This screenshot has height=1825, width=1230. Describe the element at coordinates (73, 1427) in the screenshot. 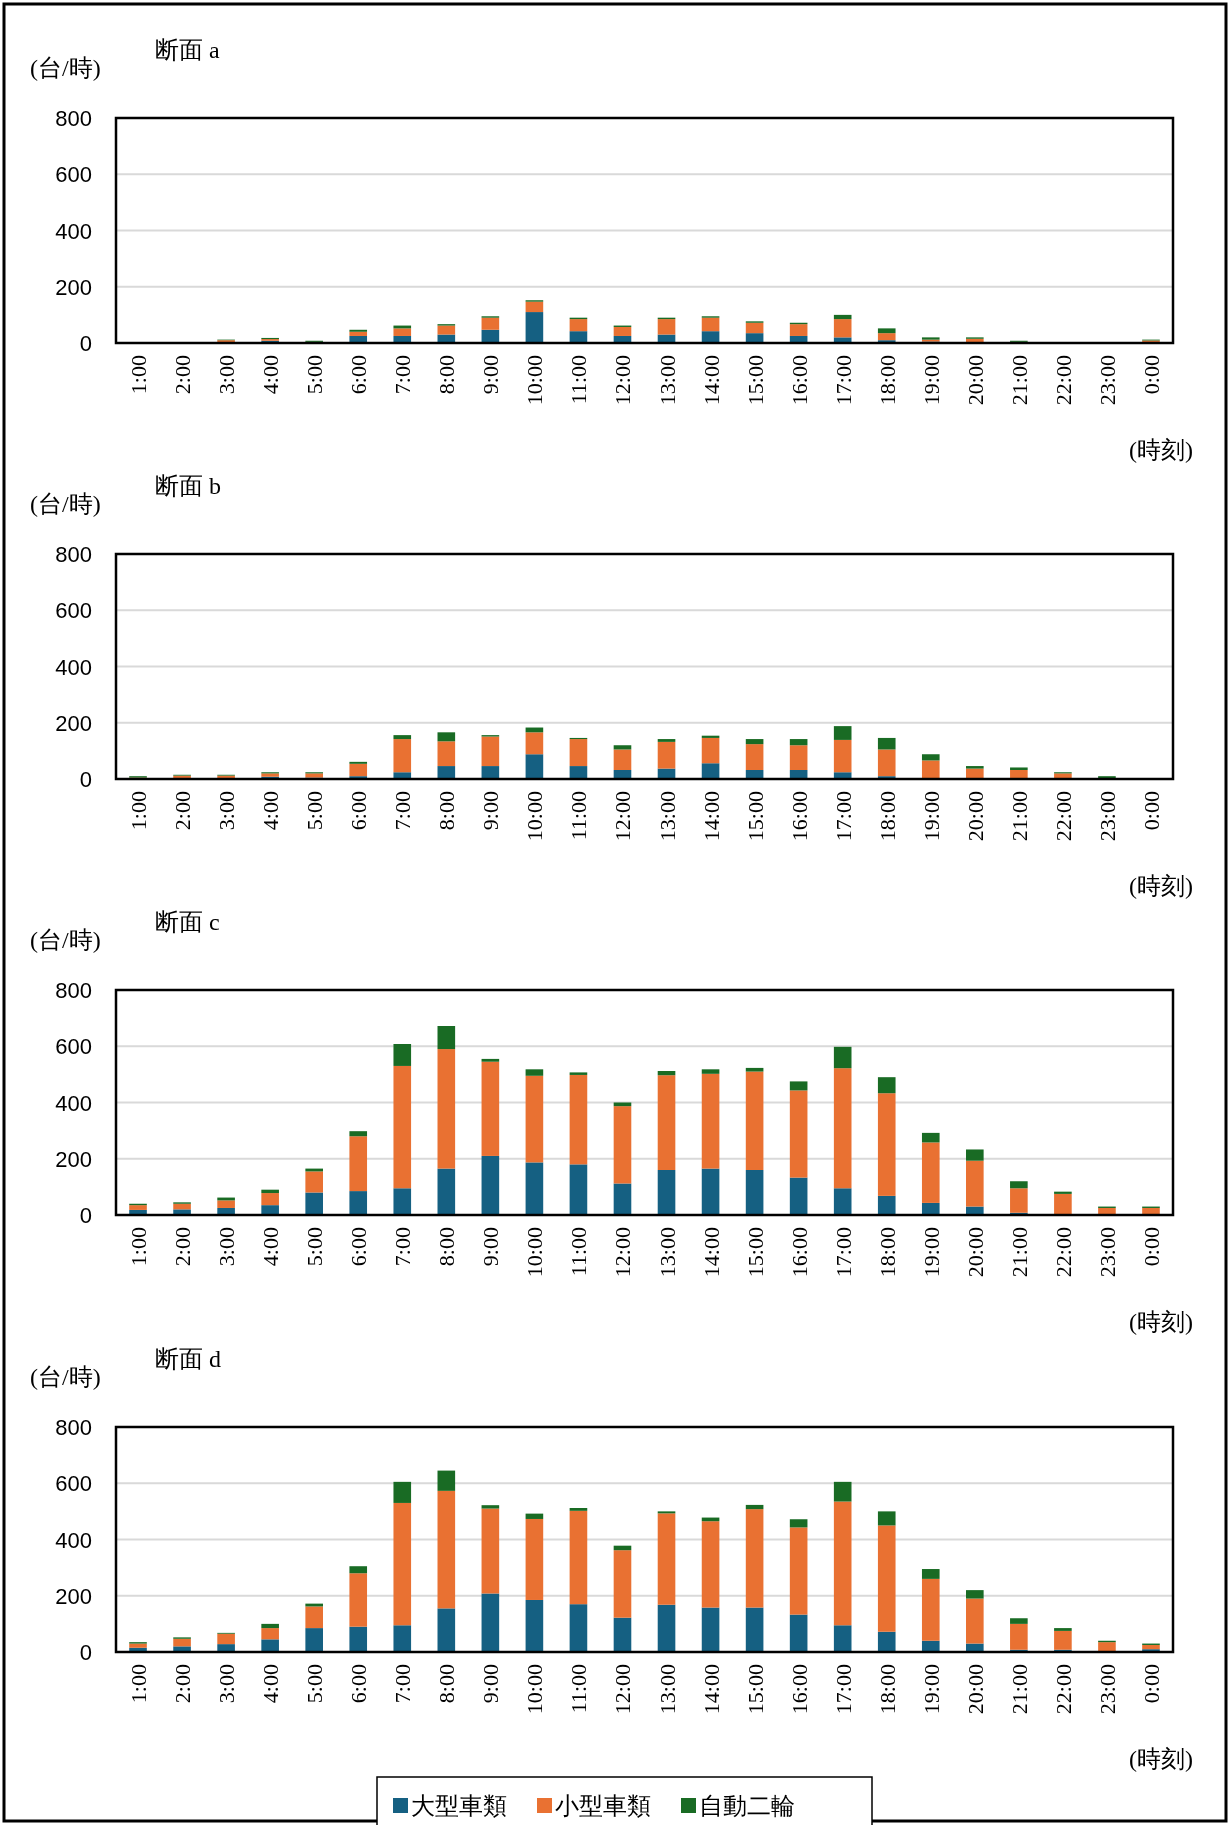

I see `y-tick-label: 800` at that location.